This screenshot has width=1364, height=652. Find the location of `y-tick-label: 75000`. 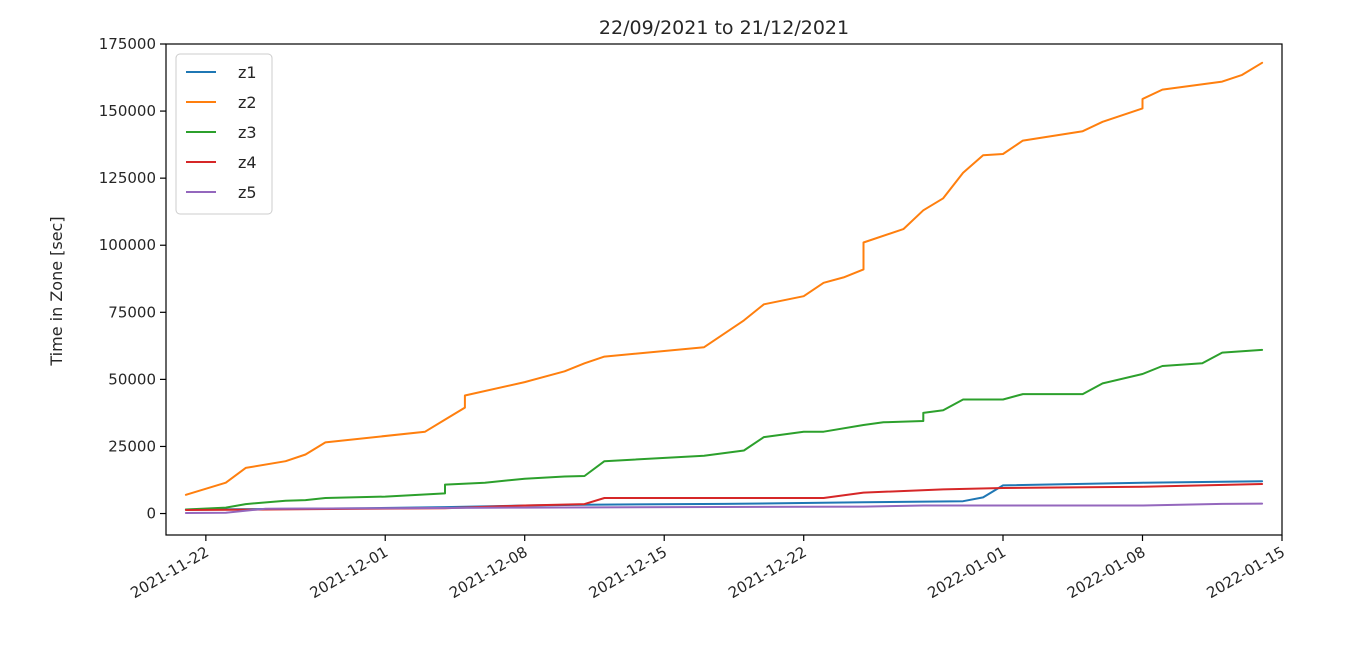

y-tick-label: 75000 is located at coordinates (132, 312).